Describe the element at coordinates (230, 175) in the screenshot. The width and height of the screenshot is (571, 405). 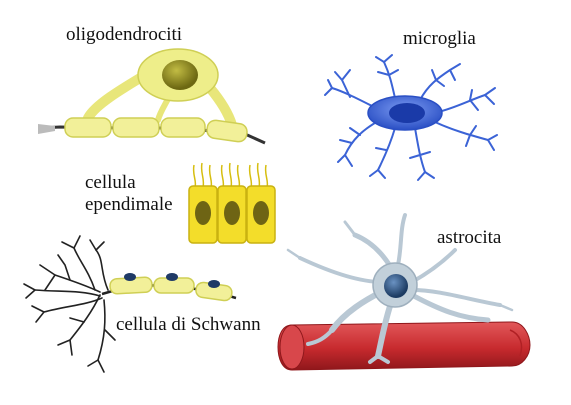
I see `ependymal-cilia` at that location.